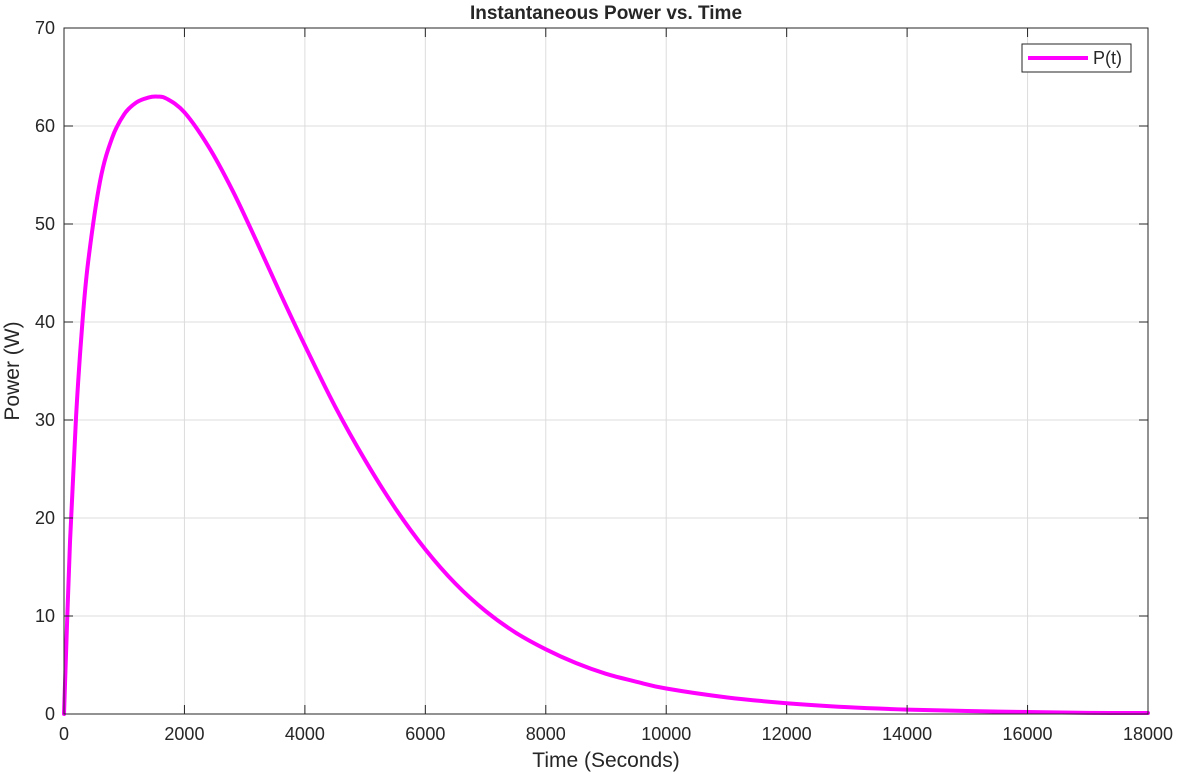 This screenshot has width=1179, height=775. What do you see at coordinates (546, 734) in the screenshot?
I see `x-tick-label: 8000` at bounding box center [546, 734].